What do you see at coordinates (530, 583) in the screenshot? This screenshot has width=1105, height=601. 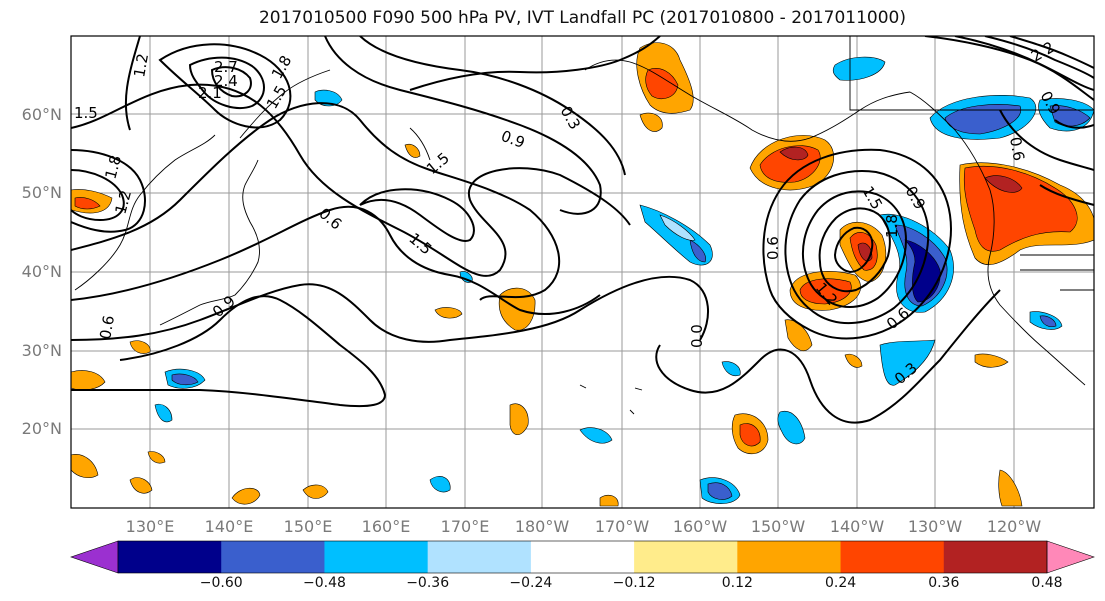 I see `colorbar-tick-label: −0.24` at bounding box center [530, 583].